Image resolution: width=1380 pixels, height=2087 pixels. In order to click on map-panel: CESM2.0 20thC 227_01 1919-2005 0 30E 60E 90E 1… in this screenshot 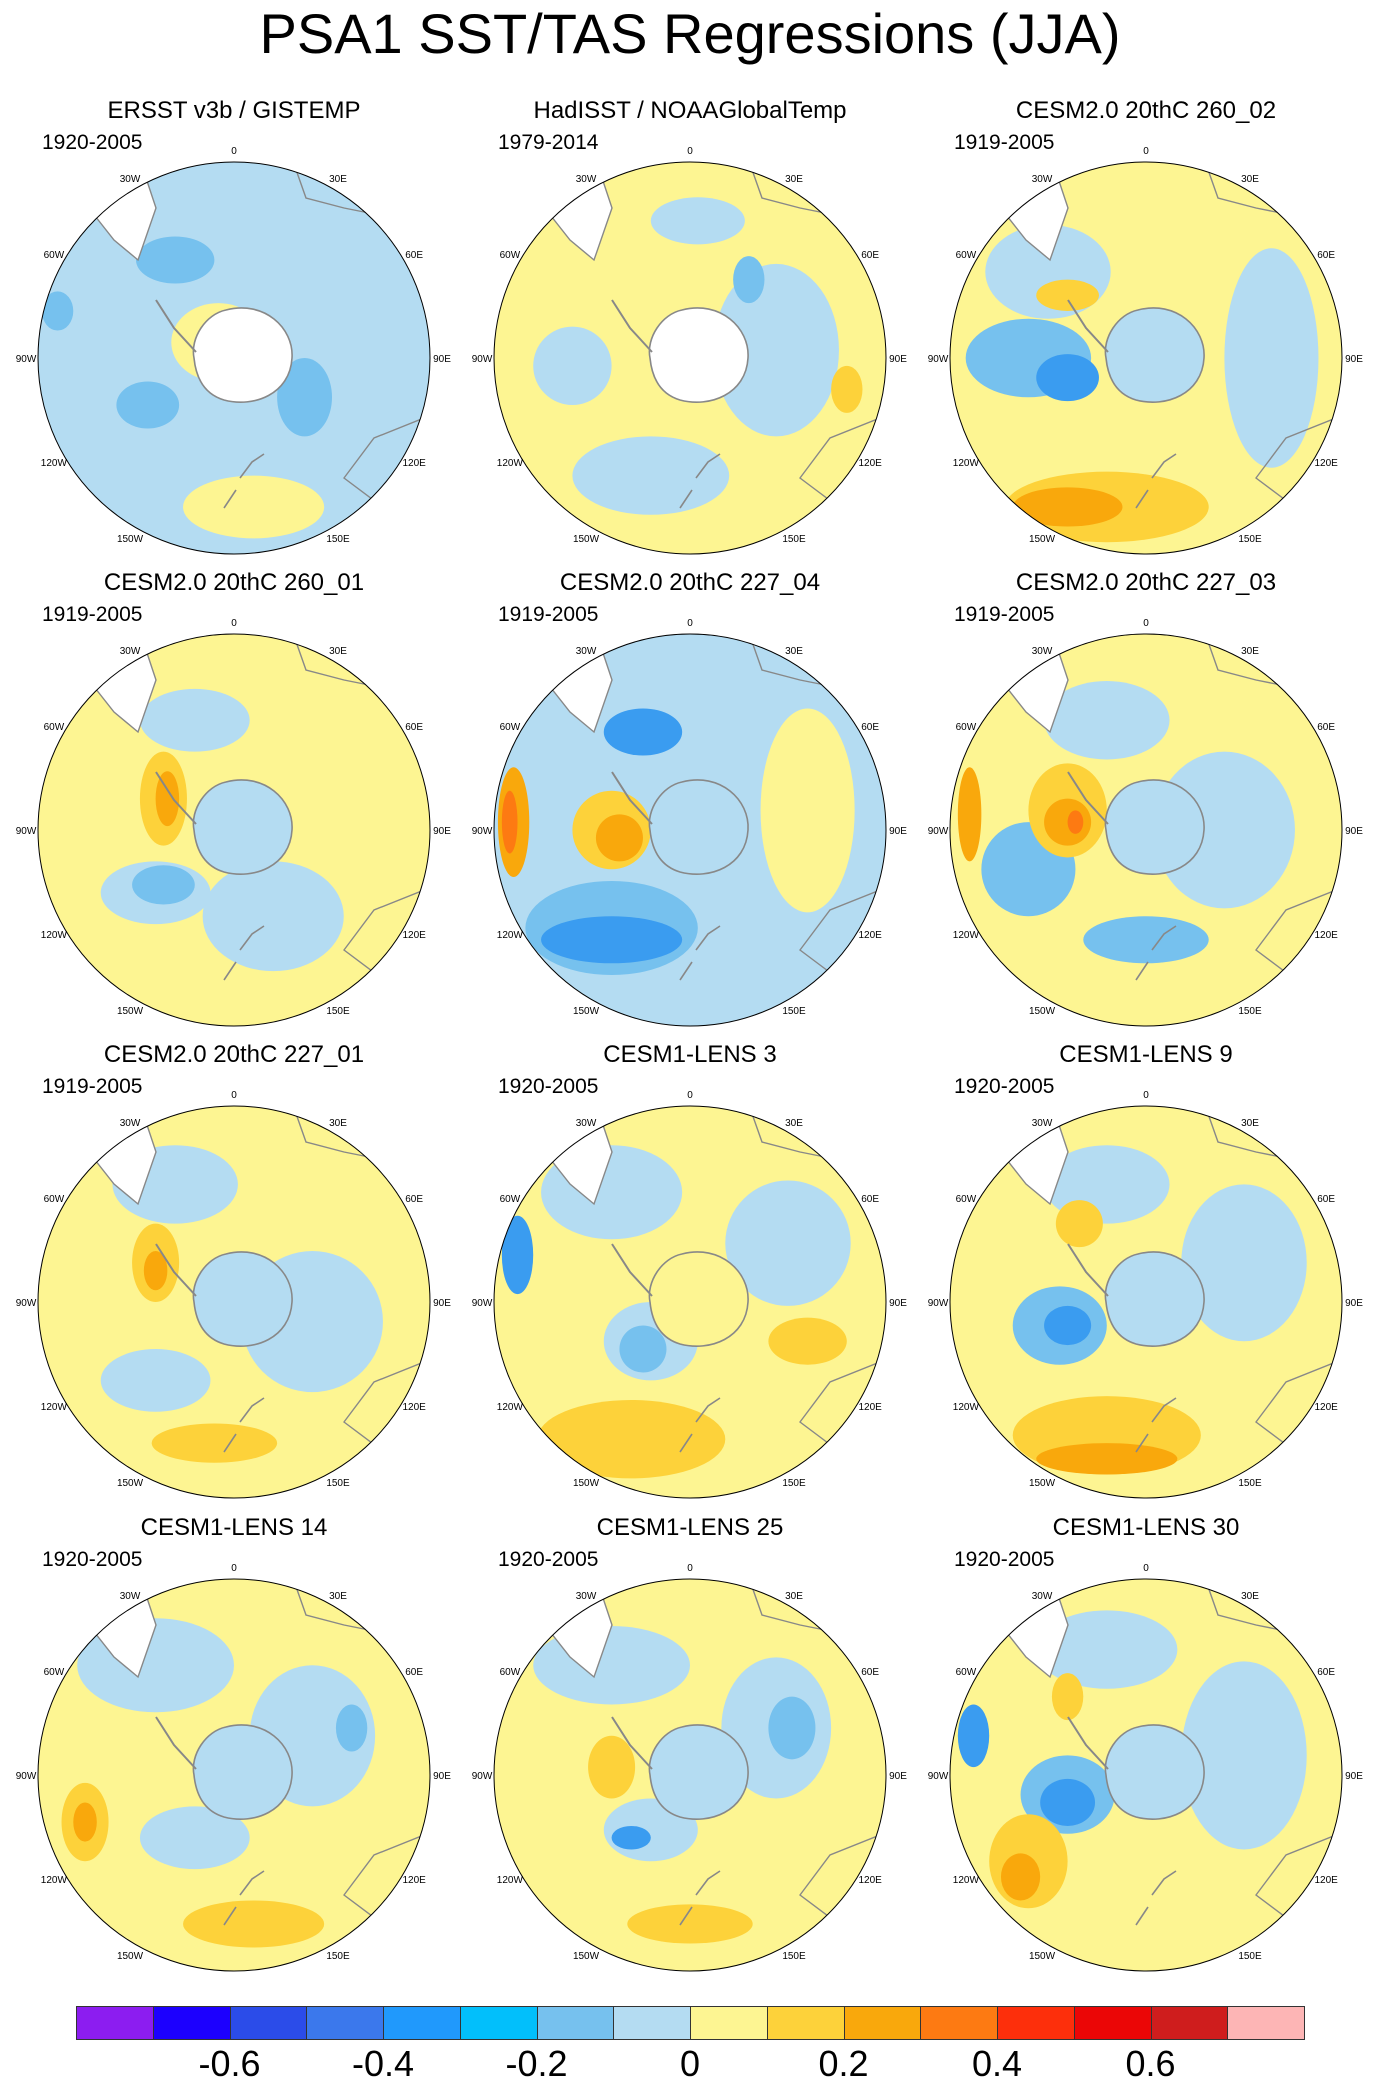, I will do `click(234, 1270)`.